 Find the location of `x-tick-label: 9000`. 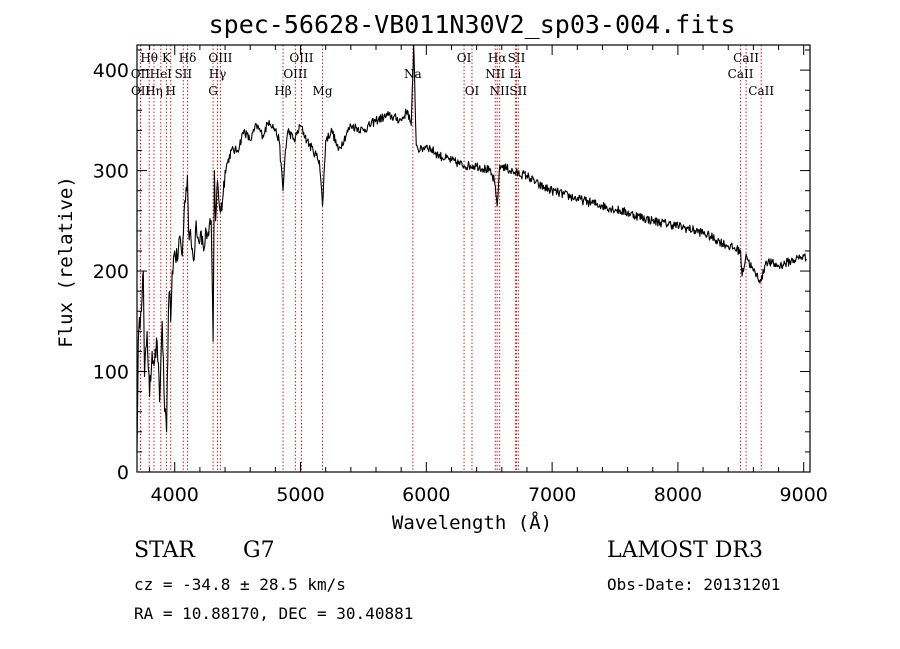

x-tick-label: 9000 is located at coordinates (804, 495).